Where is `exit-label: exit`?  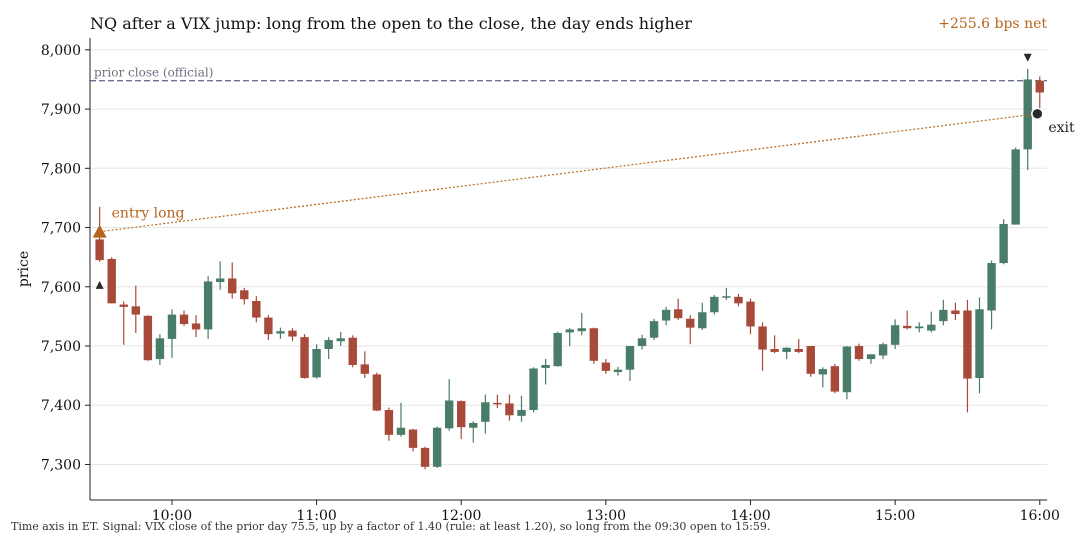
exit-label: exit is located at coordinates (1061, 128).